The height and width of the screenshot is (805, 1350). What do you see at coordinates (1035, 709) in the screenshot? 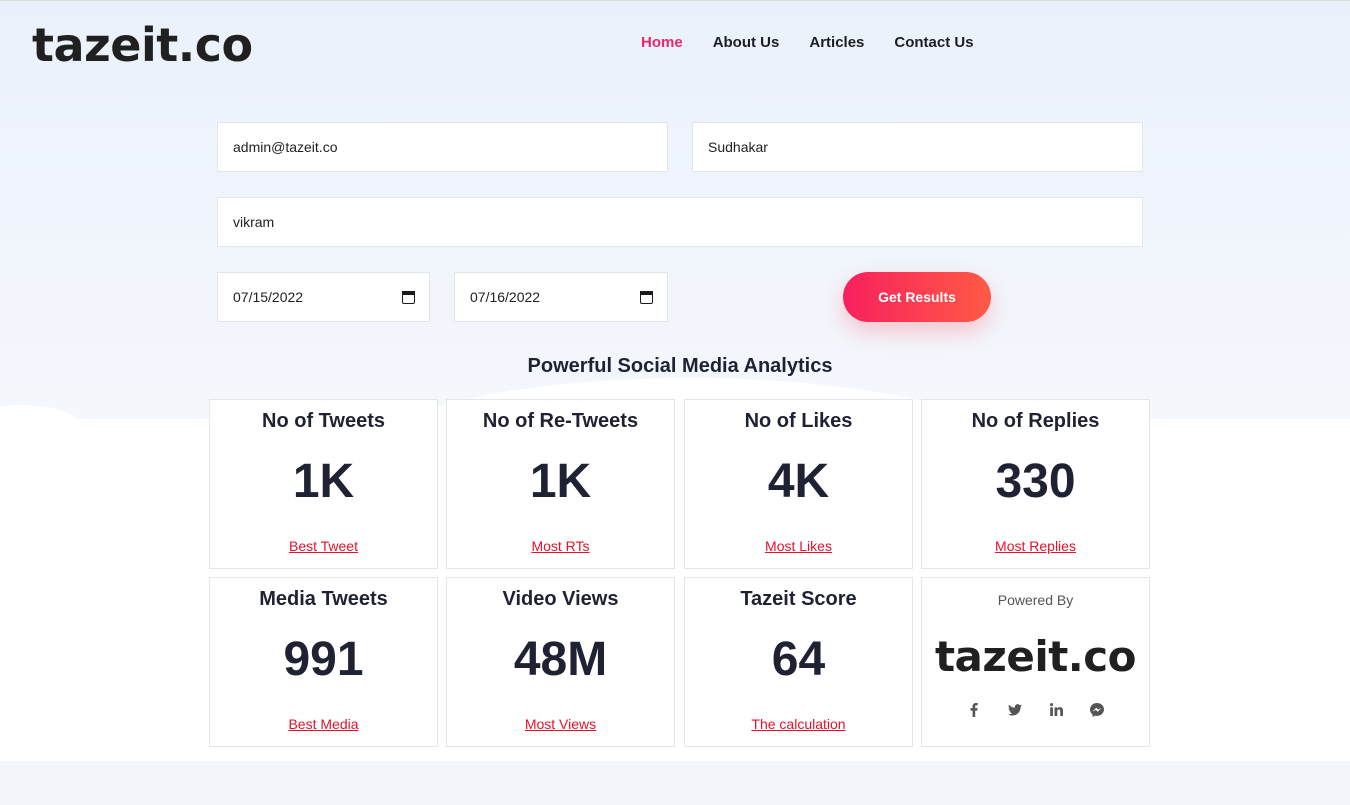
I see `social-links` at bounding box center [1035, 709].